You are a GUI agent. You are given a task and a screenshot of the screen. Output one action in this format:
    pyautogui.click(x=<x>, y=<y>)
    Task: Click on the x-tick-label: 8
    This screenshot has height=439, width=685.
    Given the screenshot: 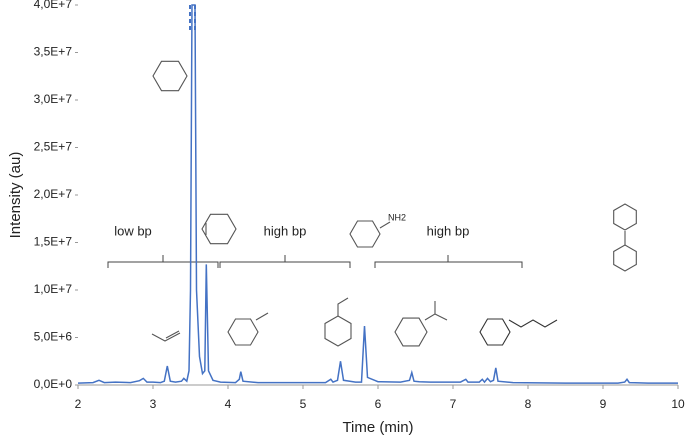 What is the action you would take?
    pyautogui.click(x=528, y=404)
    